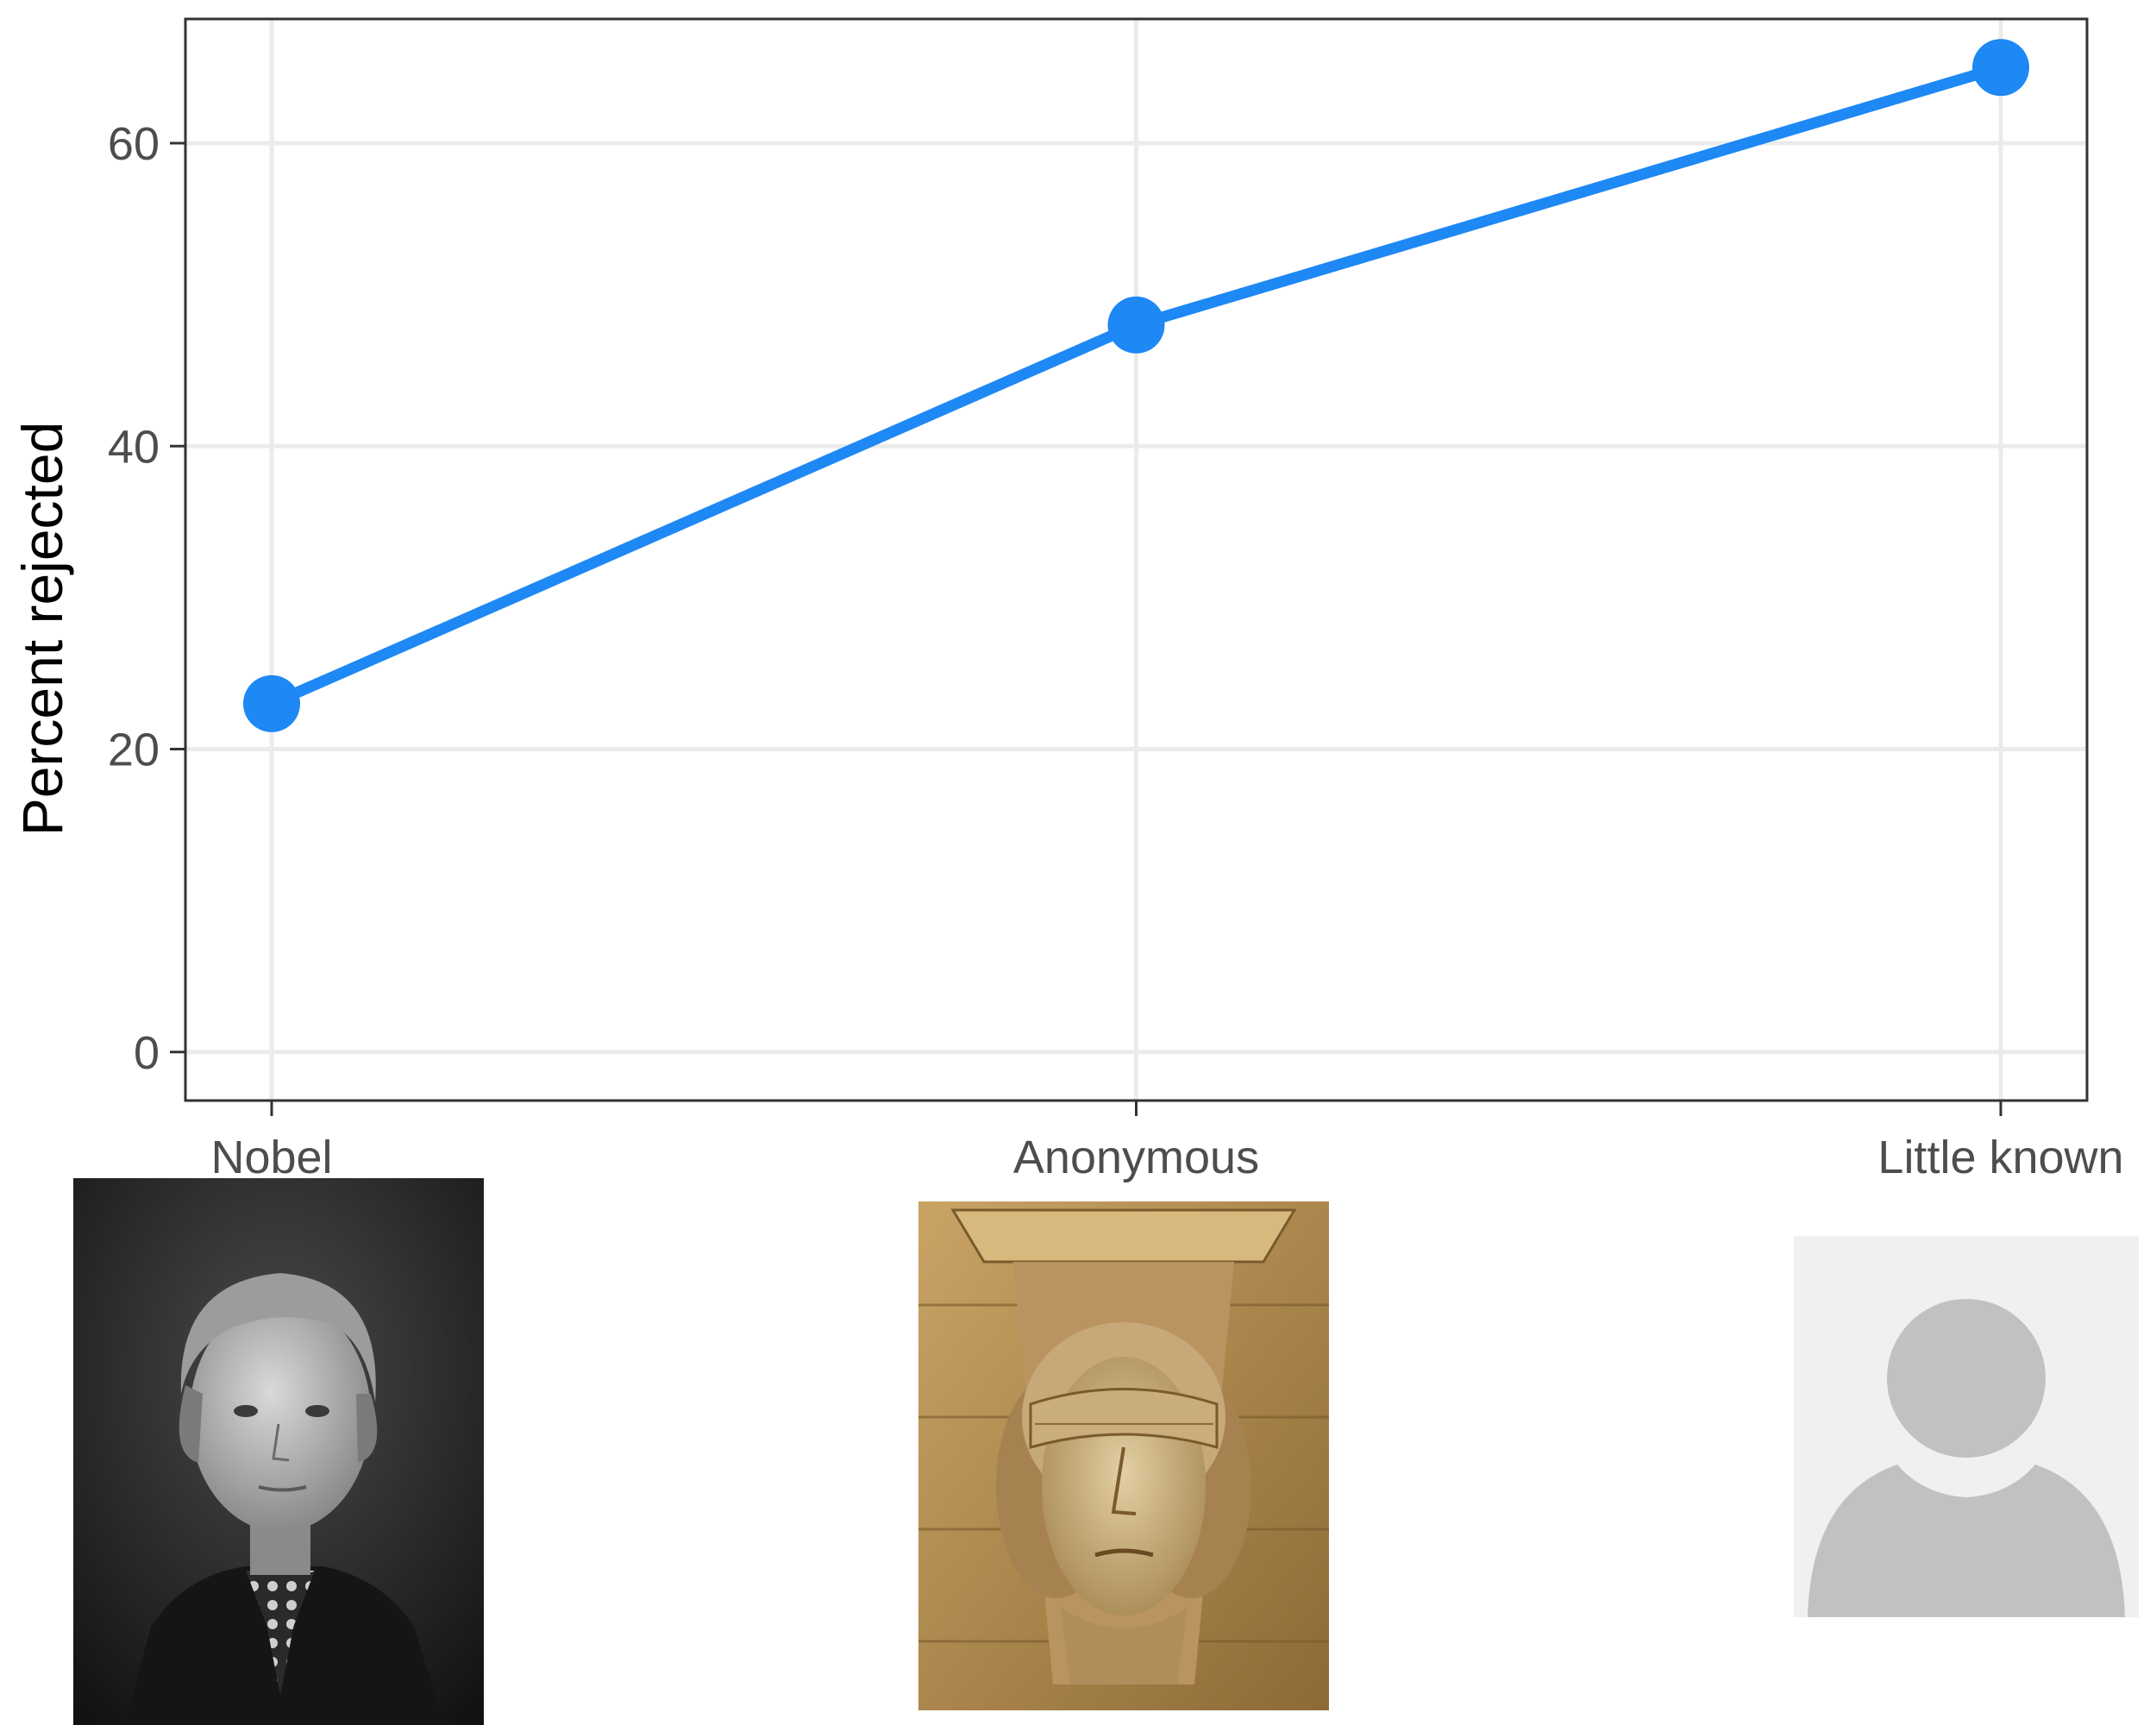 The image size is (2156, 1725). Describe the element at coordinates (2000, 1158) in the screenshot. I see `x-tick-label: Little known` at that location.